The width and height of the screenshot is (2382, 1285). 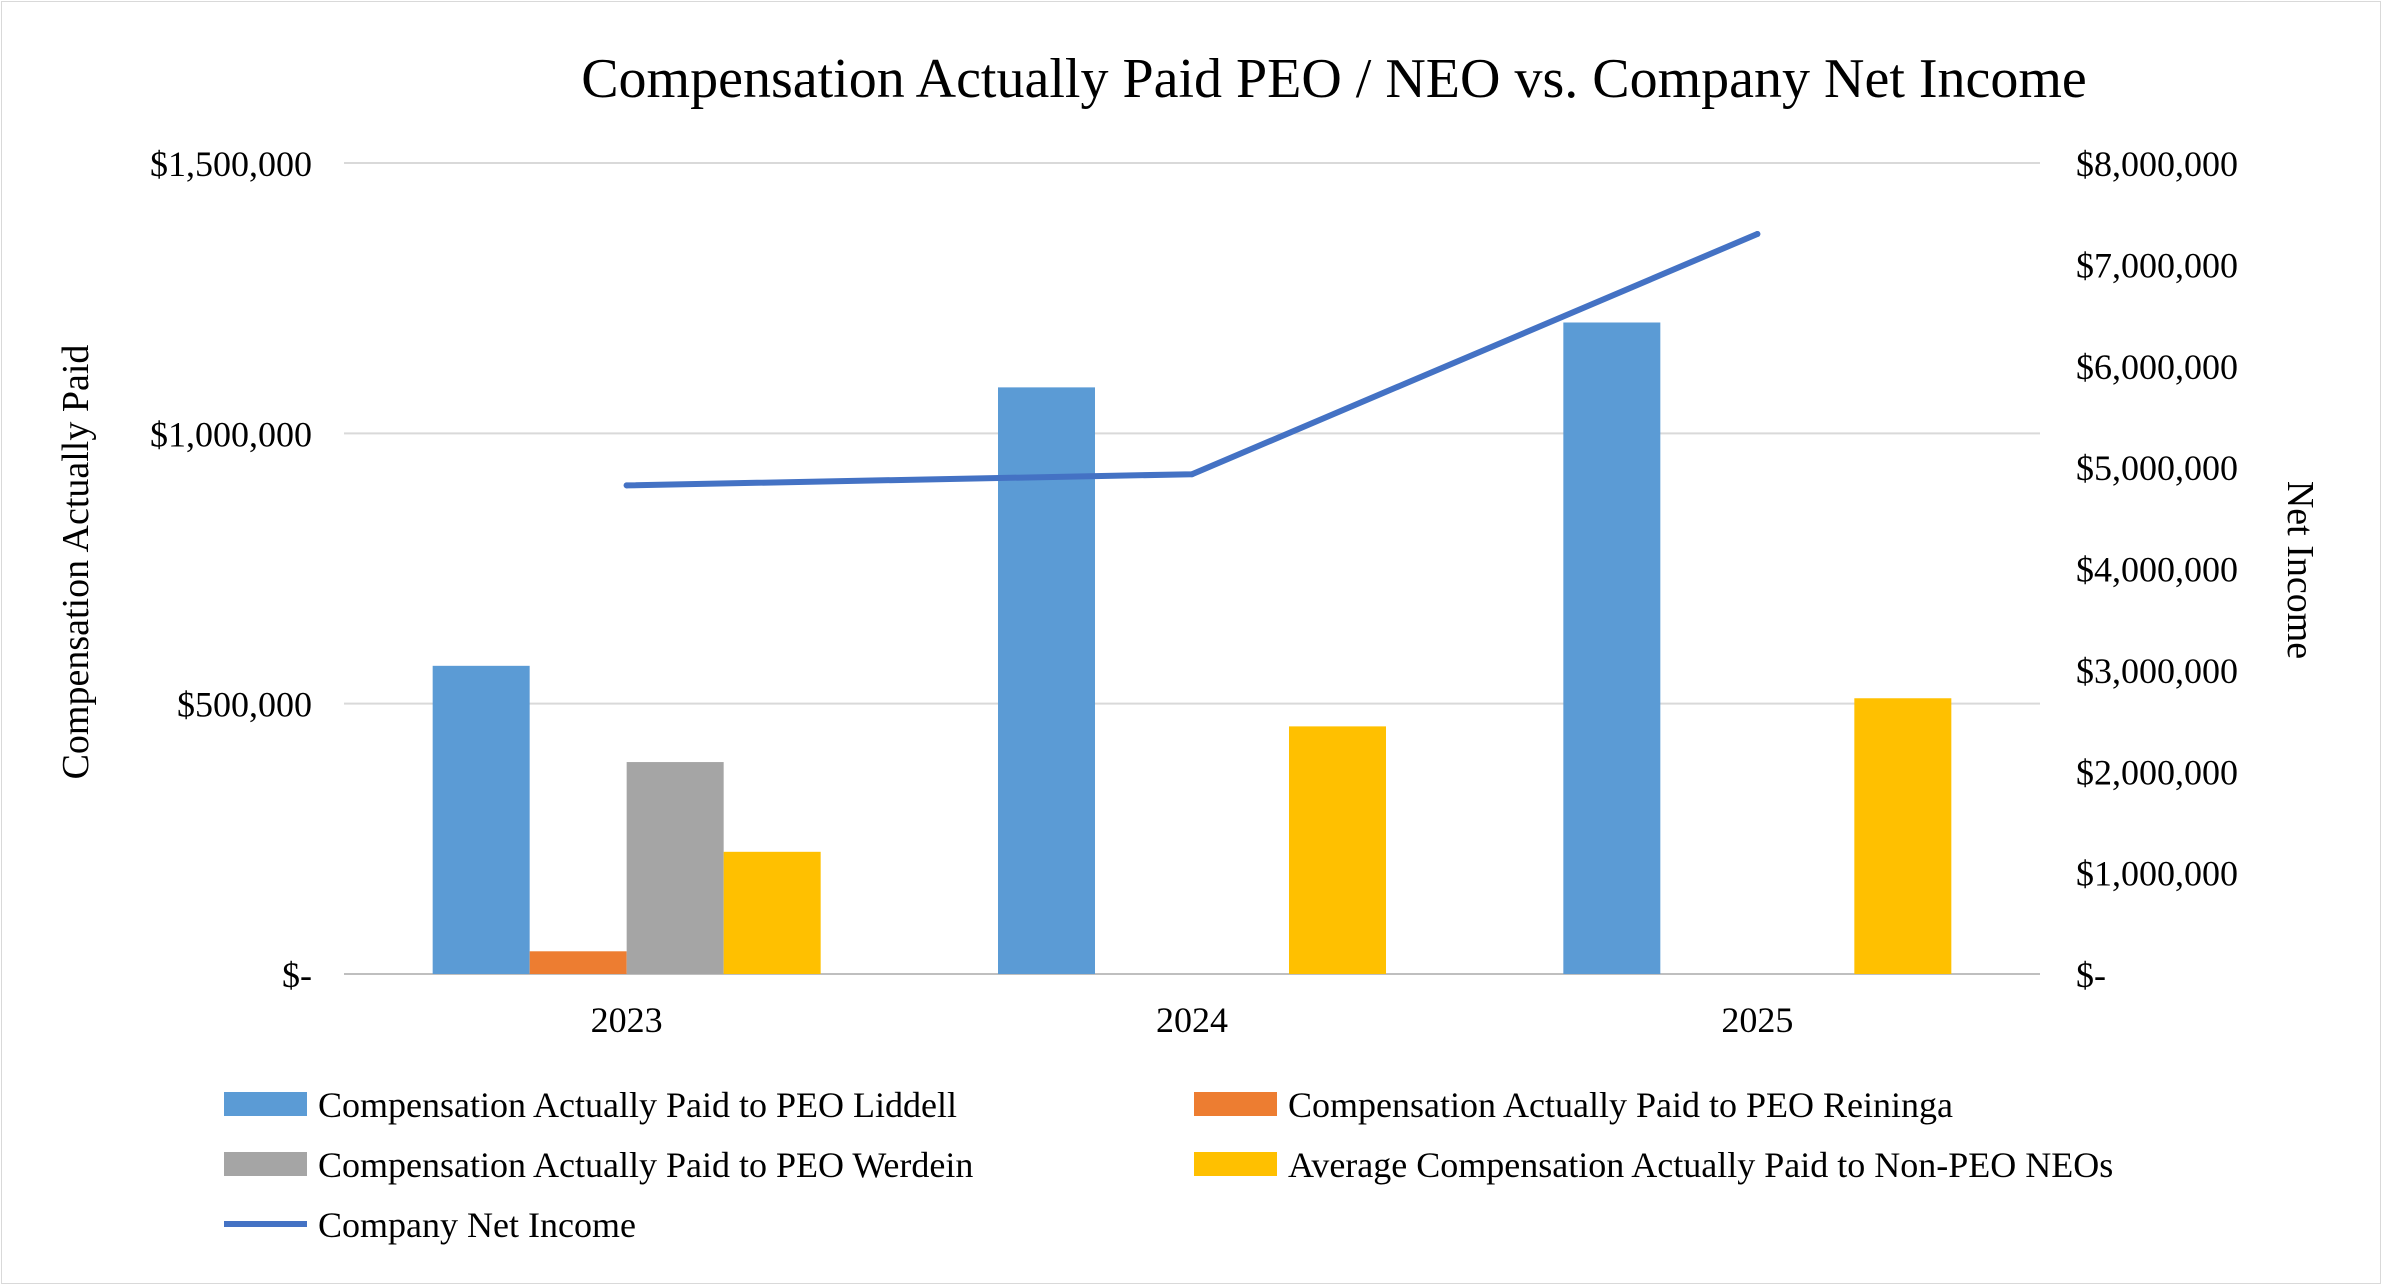 What do you see at coordinates (1192, 359) in the screenshot?
I see `net-income-line-layer` at bounding box center [1192, 359].